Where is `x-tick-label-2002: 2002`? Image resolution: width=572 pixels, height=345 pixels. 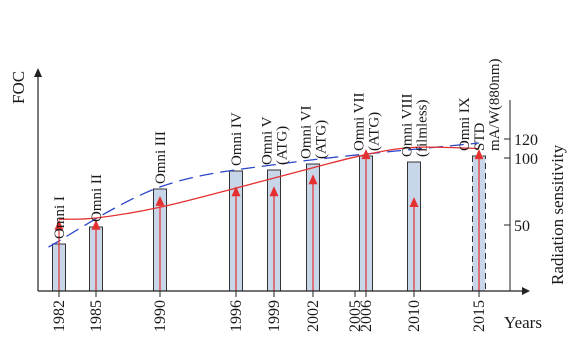 x-tick-label-2002: 2002 is located at coordinates (313, 316).